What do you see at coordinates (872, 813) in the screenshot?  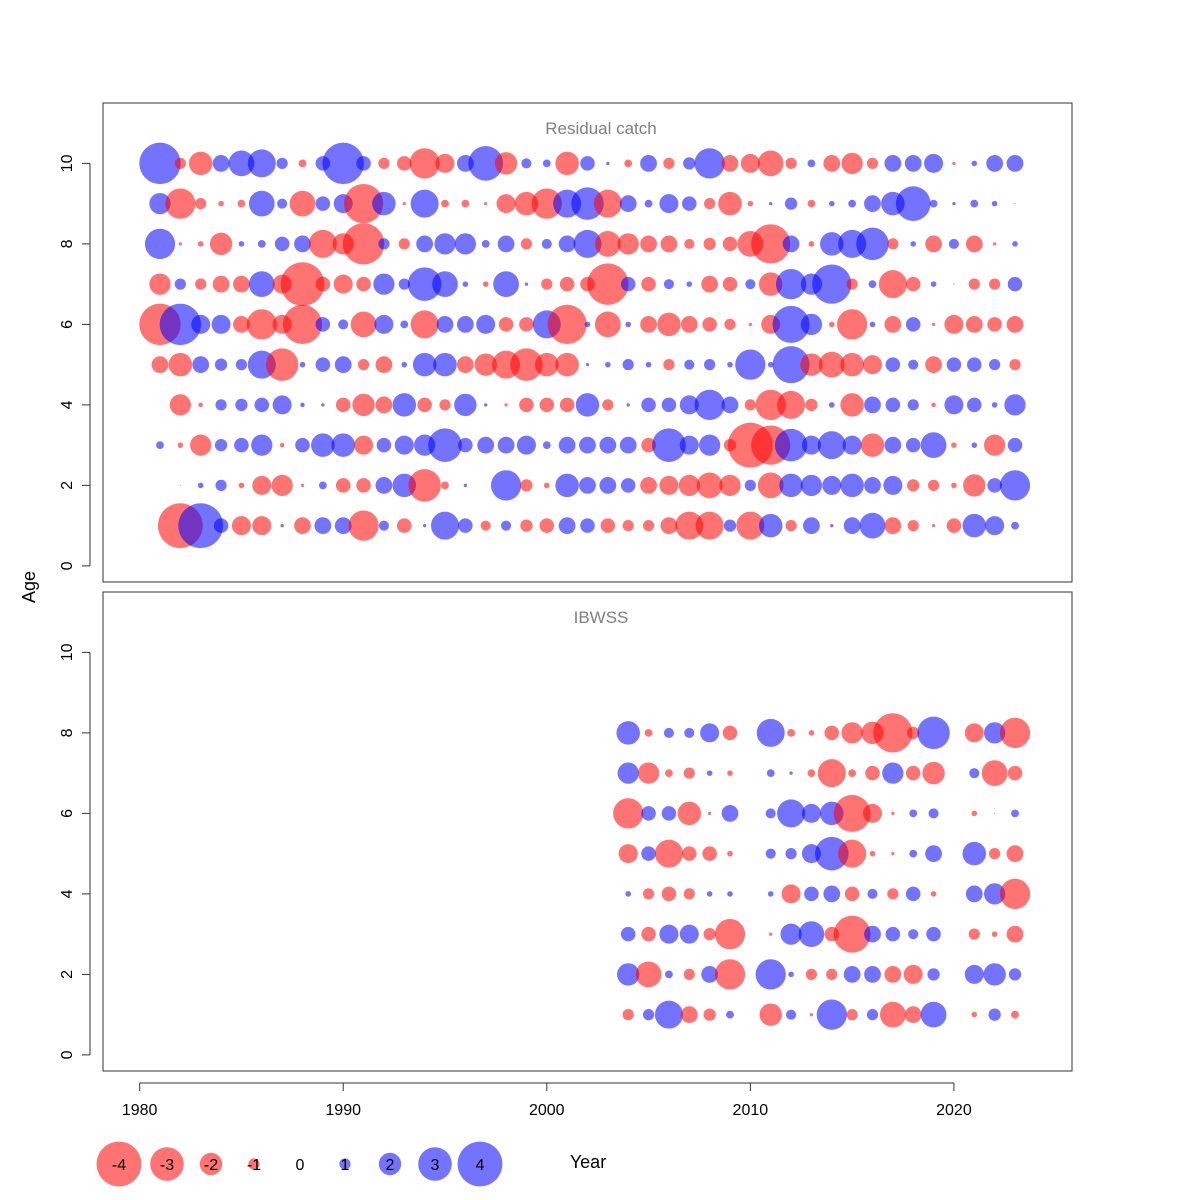 I see `bottom-residual-bubble: 2016, age 6: -1.7` at bounding box center [872, 813].